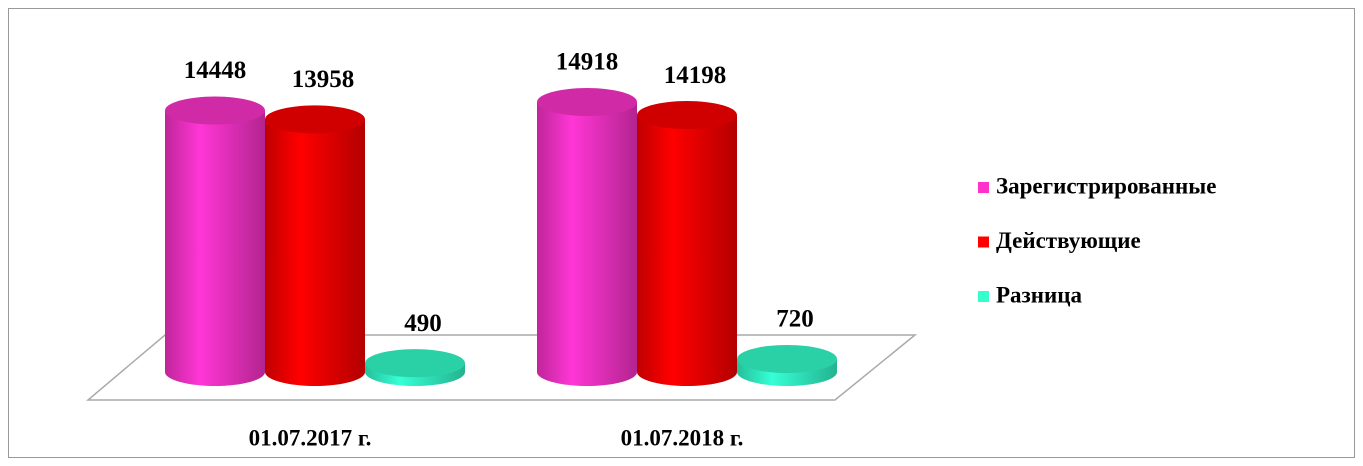  Describe the element at coordinates (1068, 240) in the screenshot. I see `legend-label: Действующие` at that location.